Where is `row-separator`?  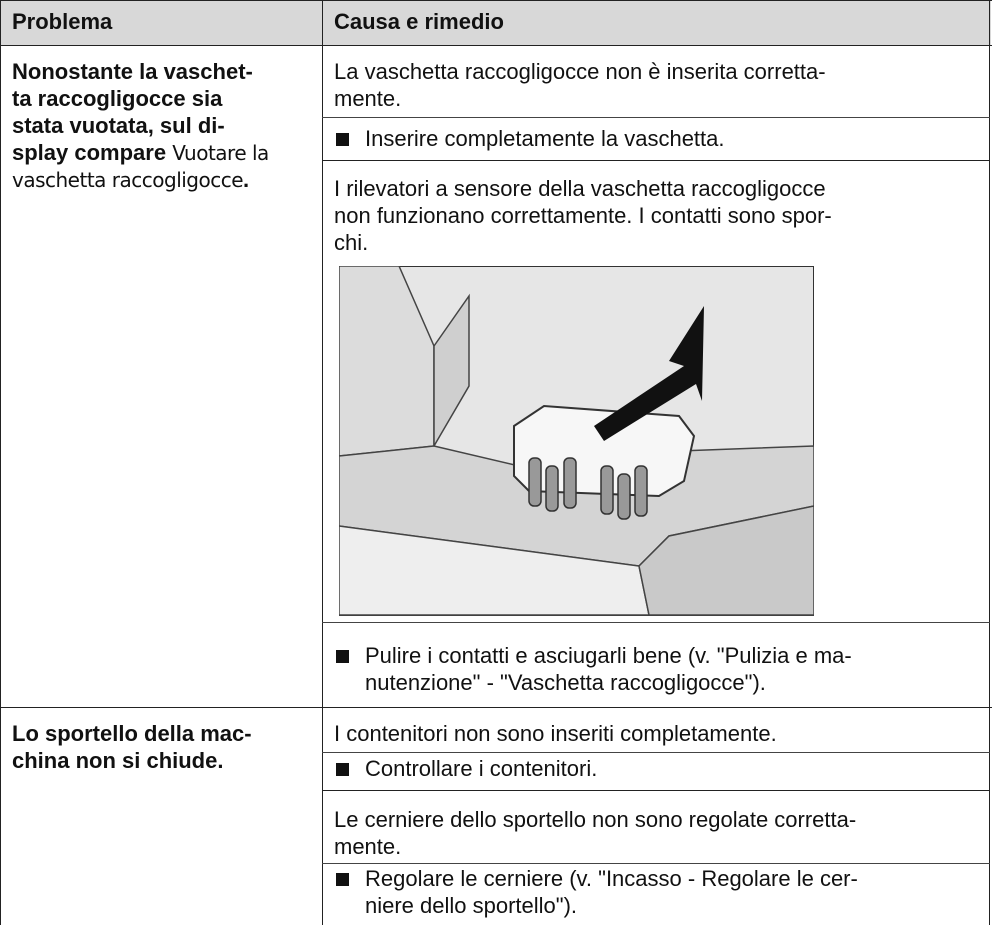 row-separator is located at coordinates (496, 707).